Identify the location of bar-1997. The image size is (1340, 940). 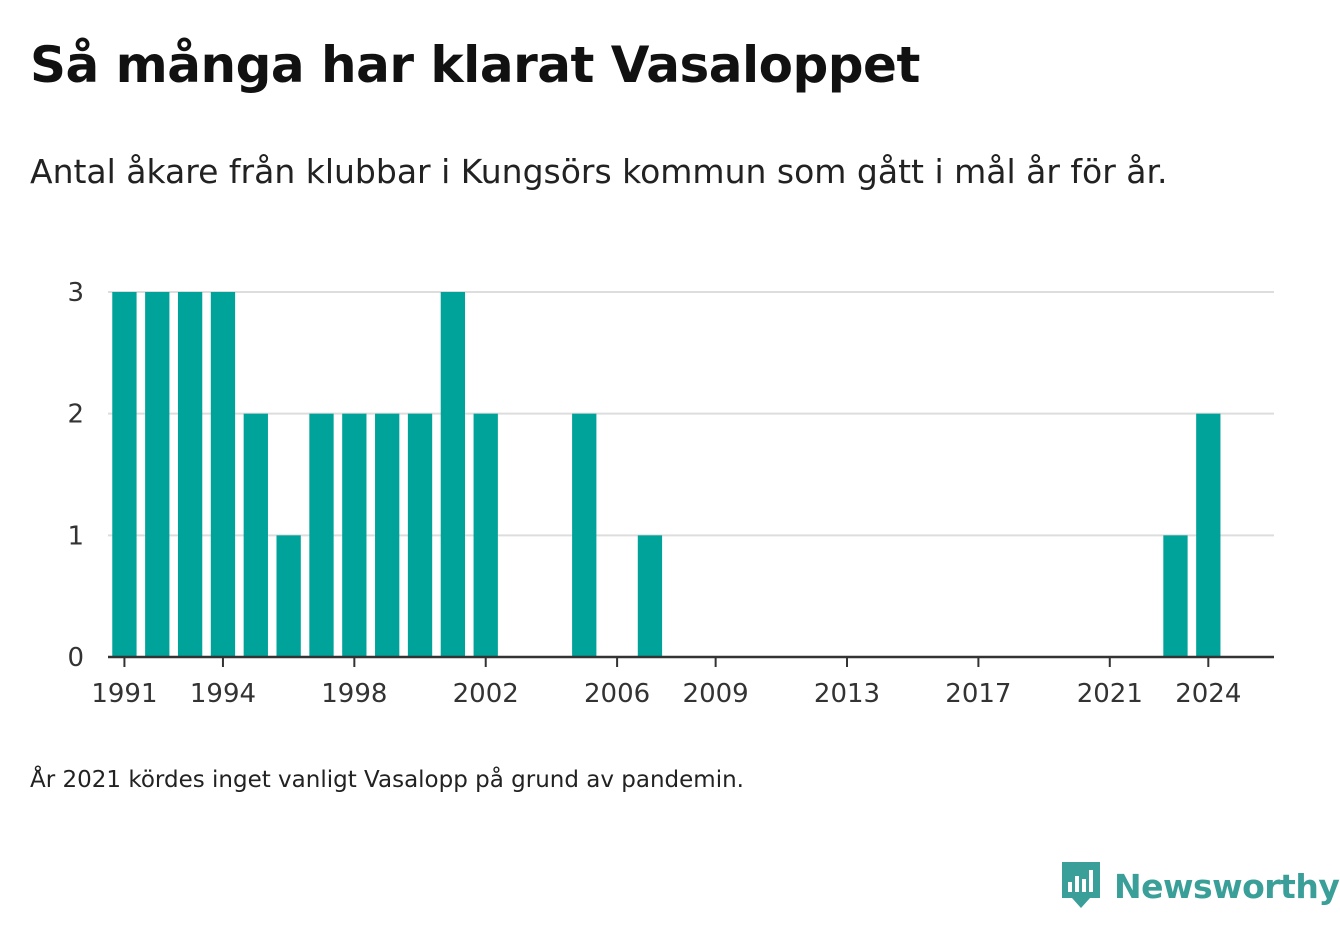
(321, 535).